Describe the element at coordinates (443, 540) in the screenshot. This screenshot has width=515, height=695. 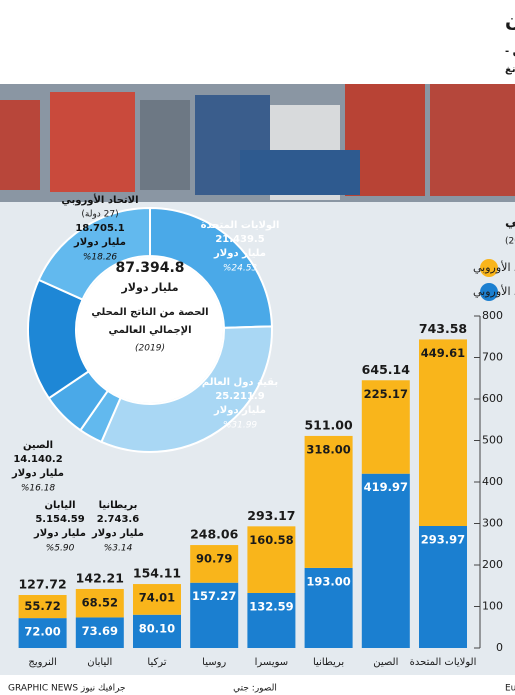
I see `bar-value-label: 293.97` at that location.